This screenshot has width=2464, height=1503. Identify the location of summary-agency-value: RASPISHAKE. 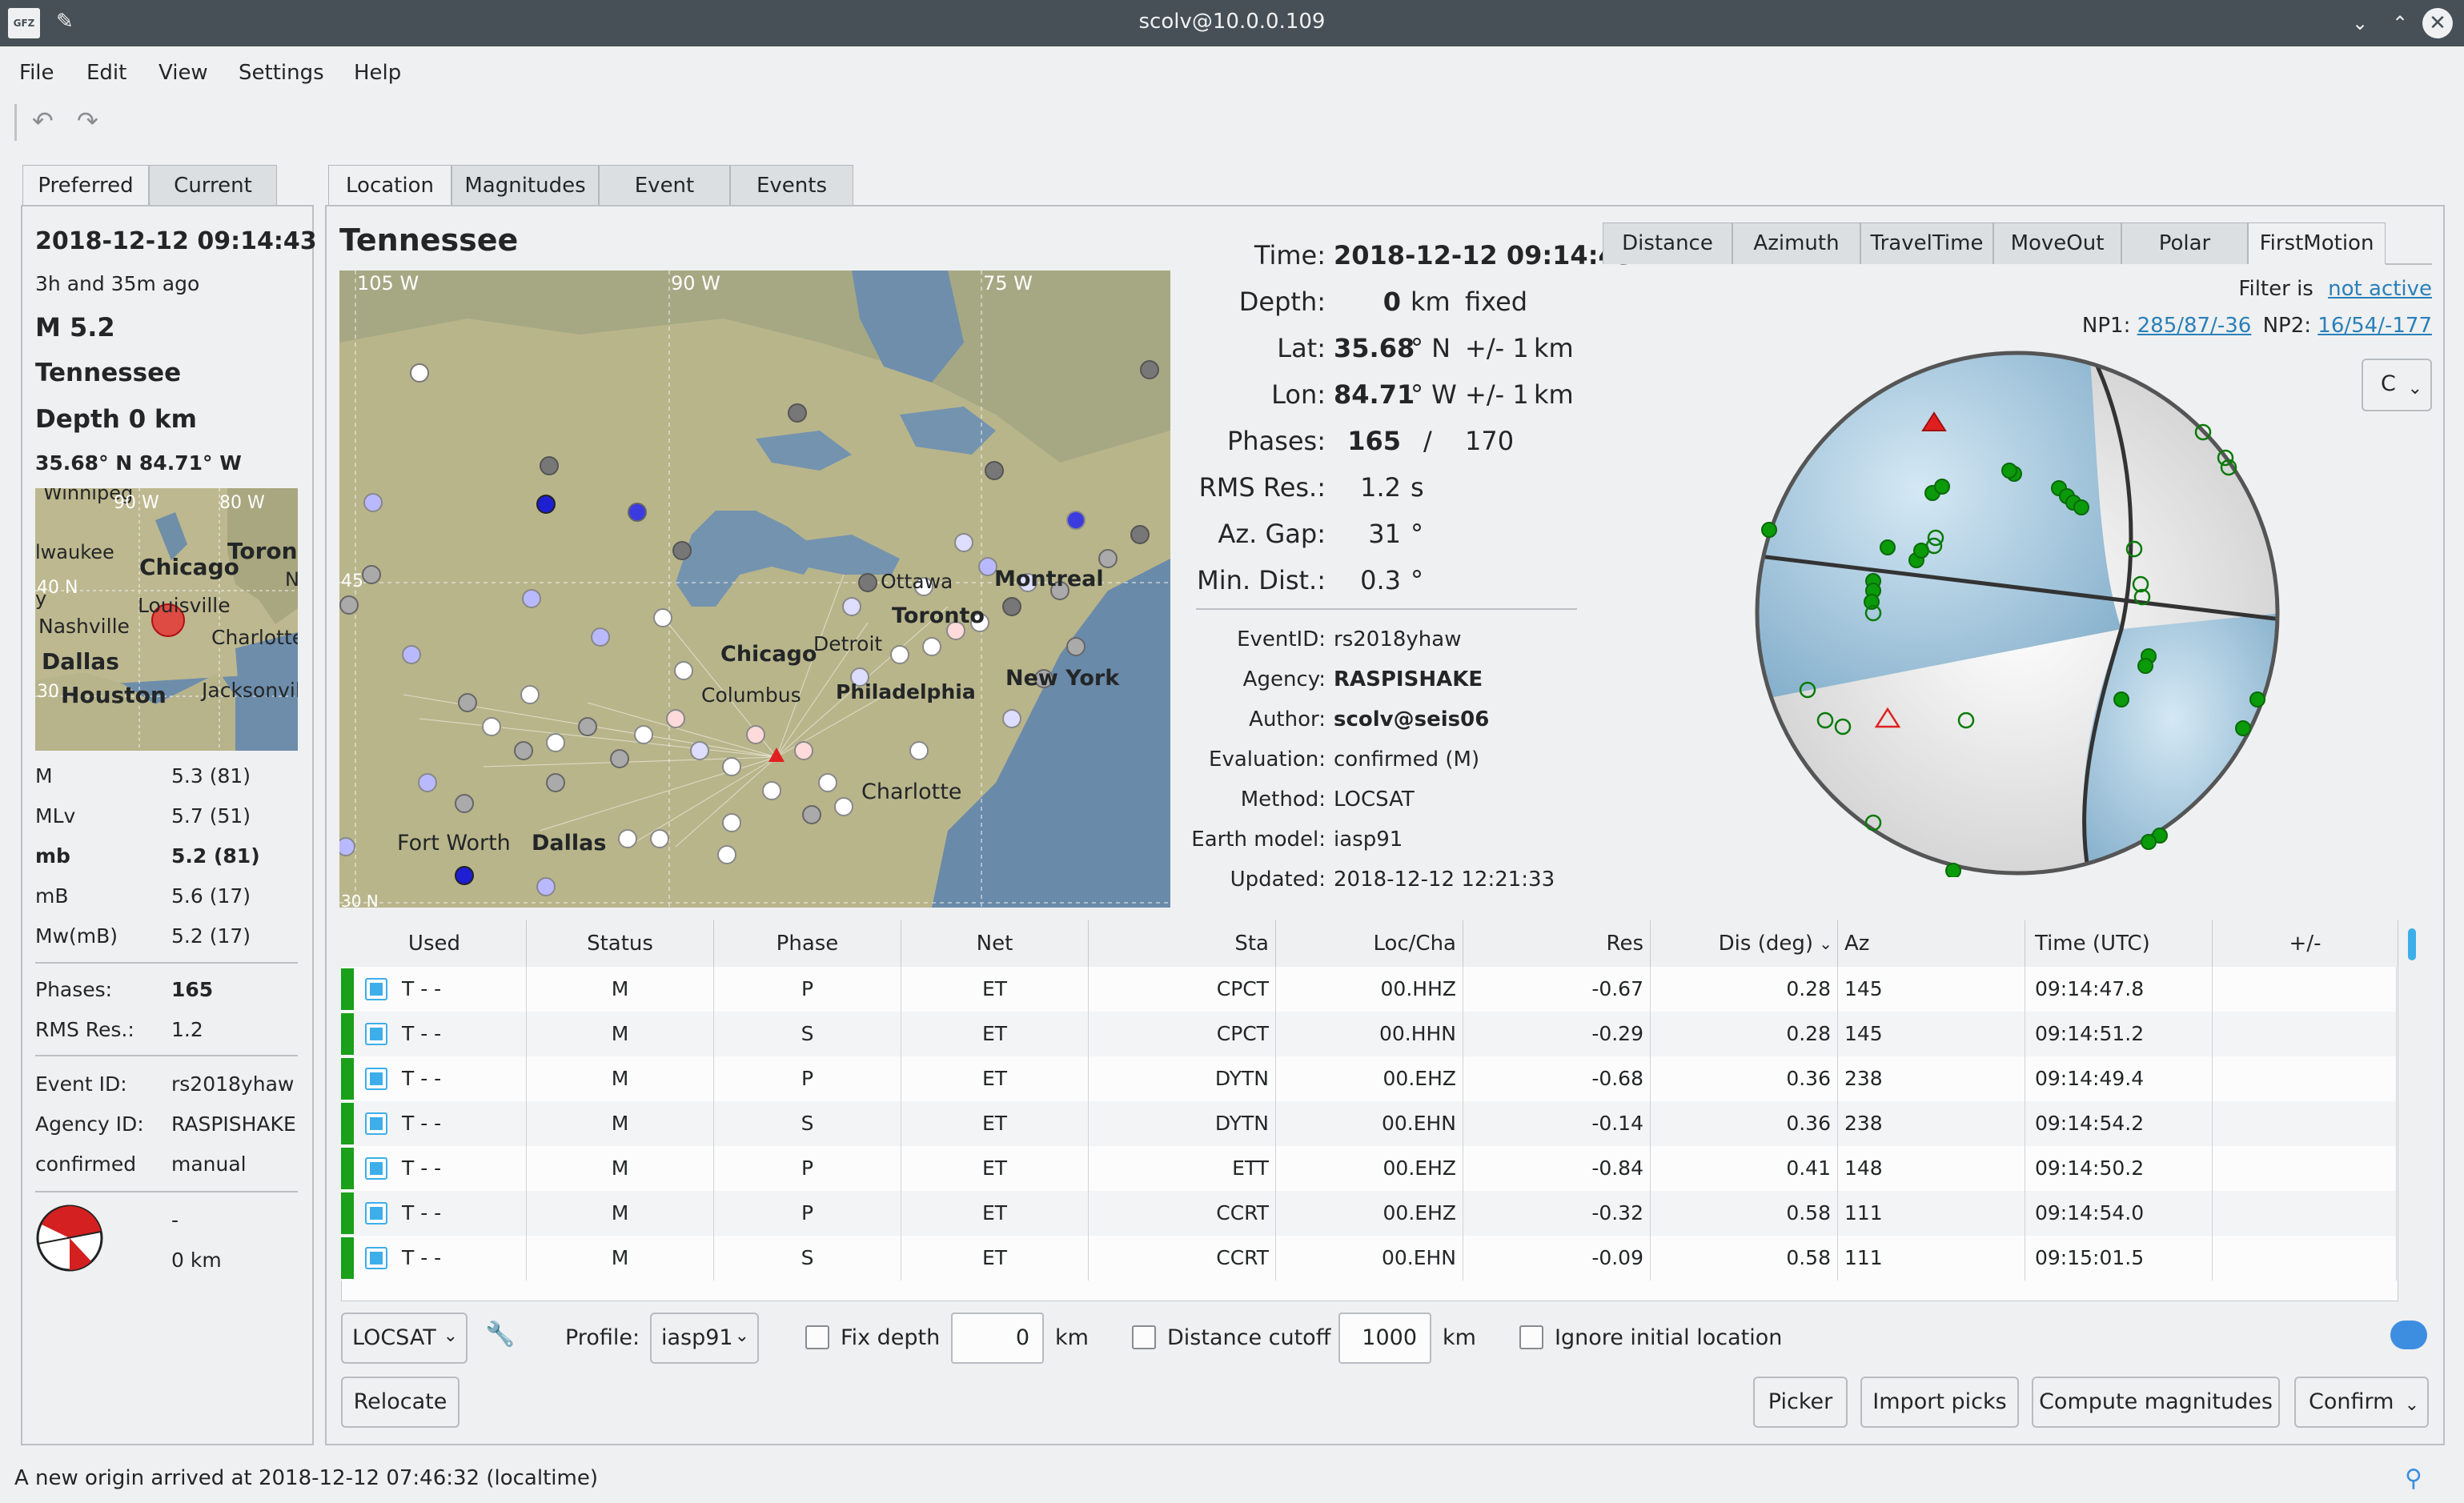
(233, 1124).